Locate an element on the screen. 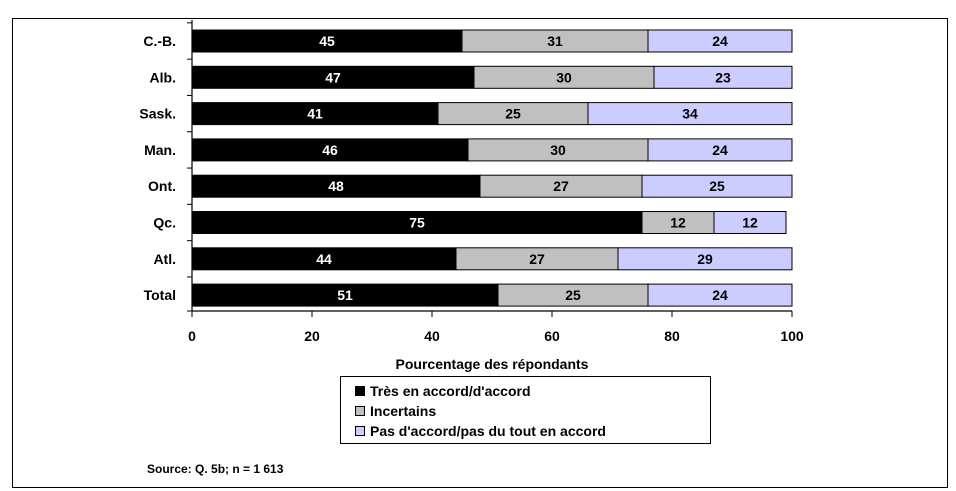  data-label: 48 is located at coordinates (336, 186).